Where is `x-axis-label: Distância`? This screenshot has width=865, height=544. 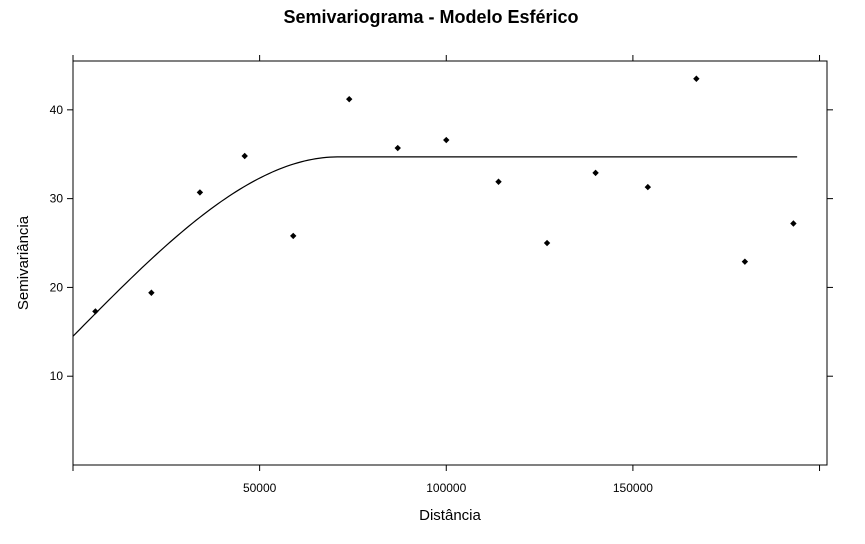 x-axis-label: Distância is located at coordinates (450, 515).